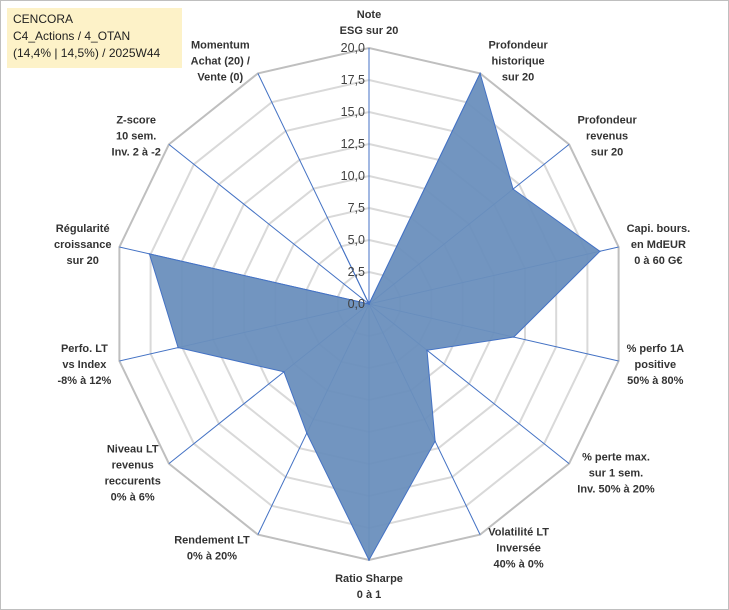 This screenshot has width=729, height=610. Describe the element at coordinates (518, 62) in the screenshot. I see `axis-label: Profondeur historique sur 20` at that location.